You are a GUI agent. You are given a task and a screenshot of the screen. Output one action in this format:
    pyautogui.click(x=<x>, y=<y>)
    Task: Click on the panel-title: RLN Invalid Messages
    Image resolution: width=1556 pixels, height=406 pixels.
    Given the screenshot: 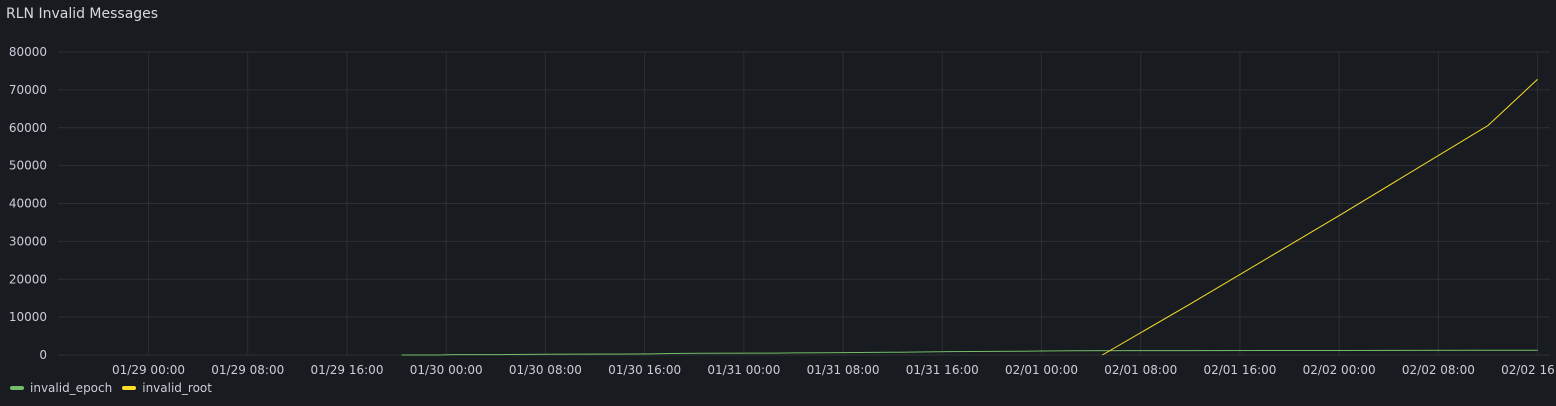 What is the action you would take?
    pyautogui.click(x=82, y=14)
    